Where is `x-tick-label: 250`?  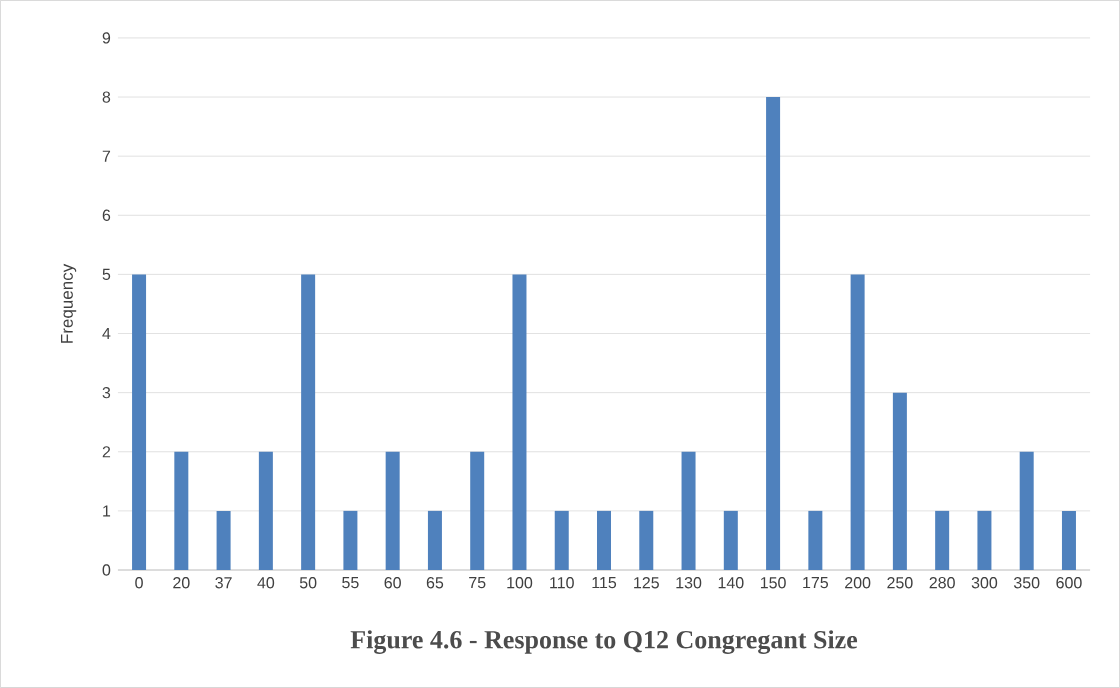 x-tick-label: 250 is located at coordinates (900, 583).